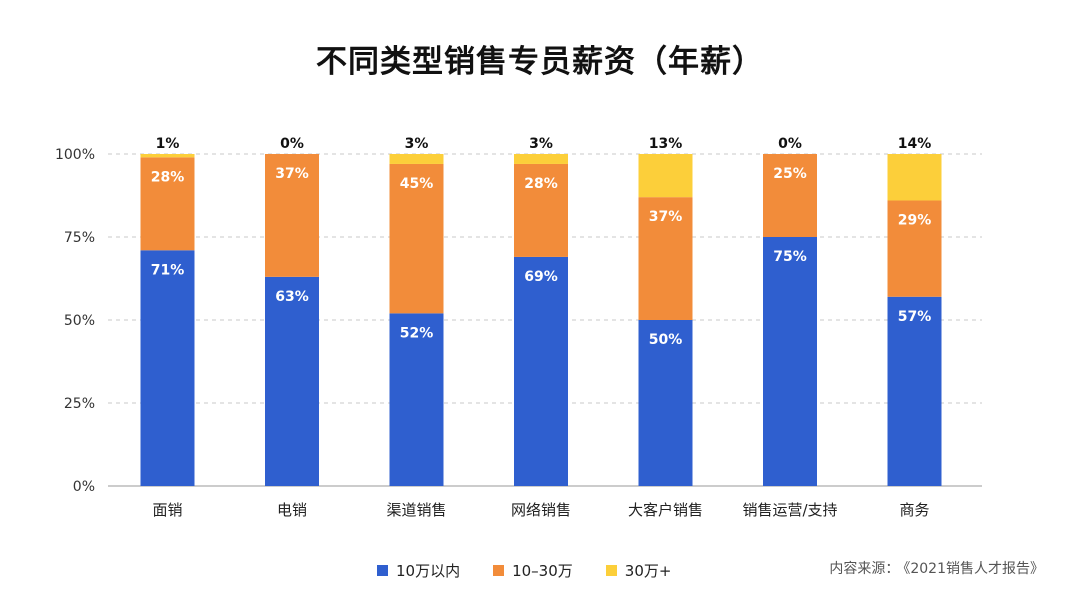 The image size is (1080, 608). Describe the element at coordinates (292, 297) in the screenshot. I see `data-label-series-0: 63%` at that location.